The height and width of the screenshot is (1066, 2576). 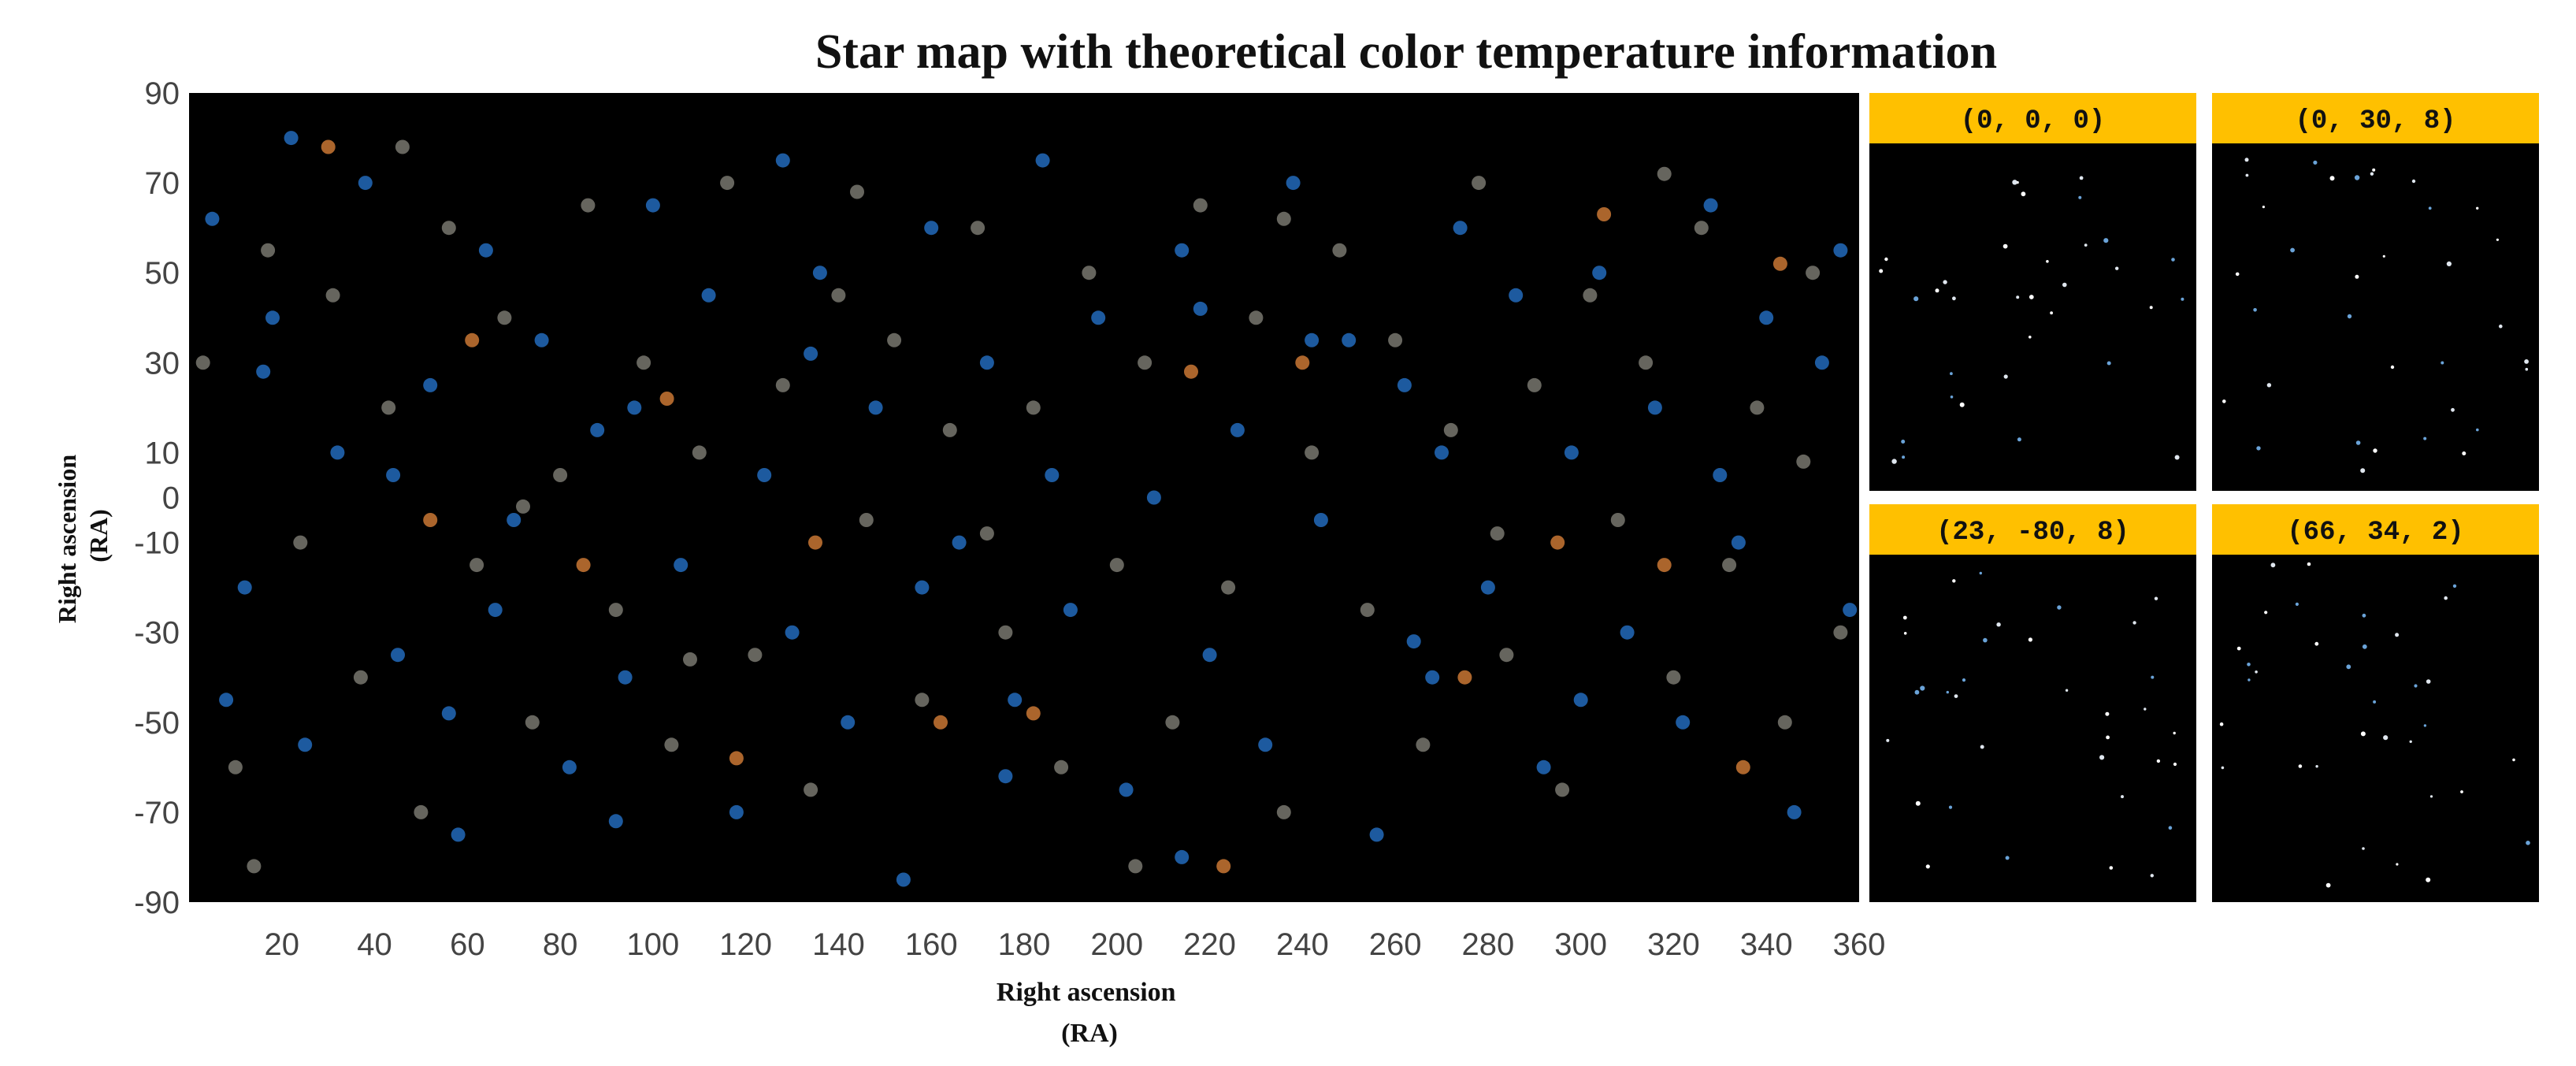 What do you see at coordinates (374, 944) in the screenshot?
I see `x-tick-label: 40` at bounding box center [374, 944].